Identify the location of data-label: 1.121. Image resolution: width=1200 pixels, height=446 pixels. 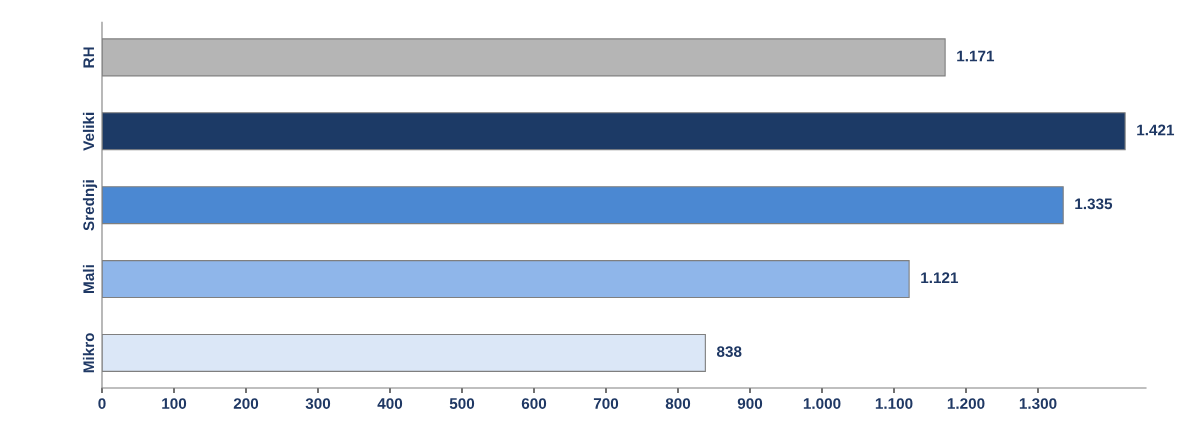
(940, 277).